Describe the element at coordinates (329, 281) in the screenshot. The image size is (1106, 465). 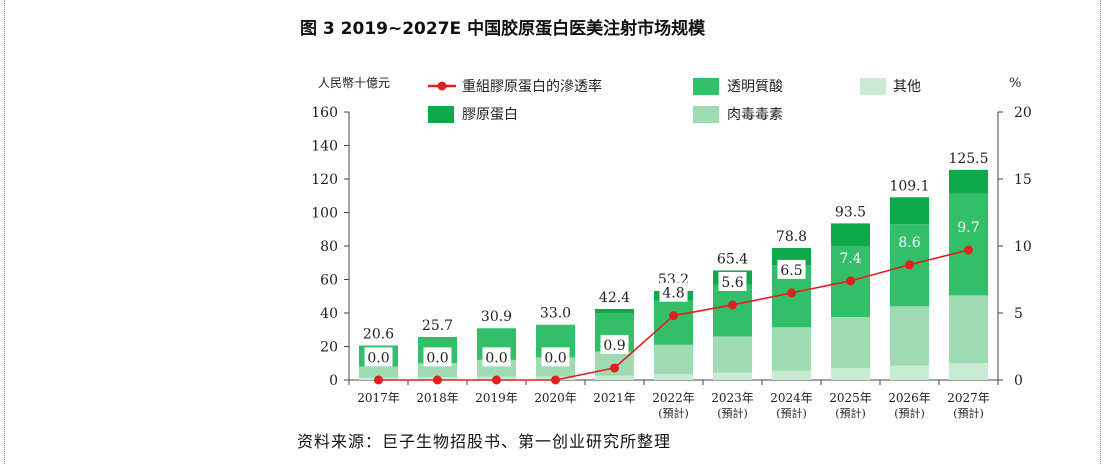
I see `y-tick-label: 60` at that location.